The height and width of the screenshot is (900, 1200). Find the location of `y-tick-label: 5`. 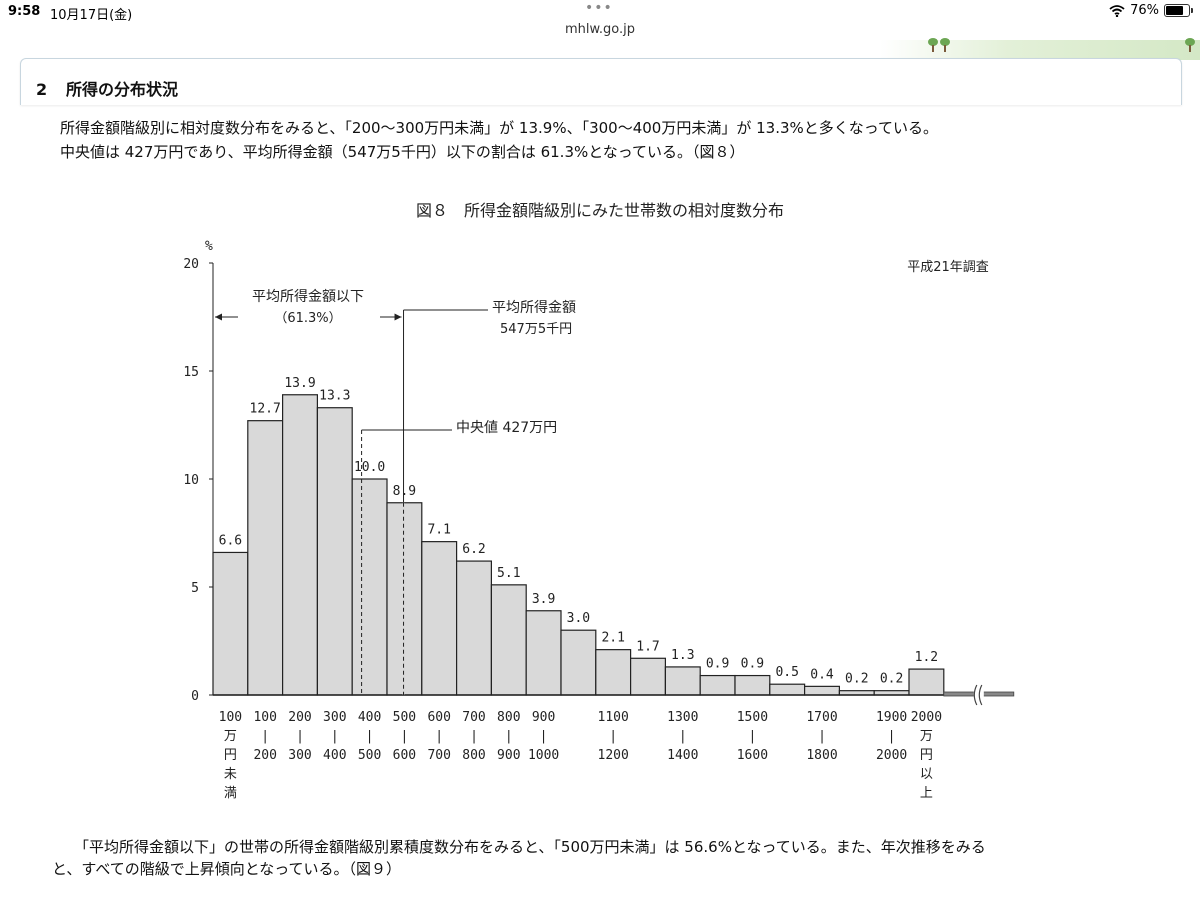

y-tick-label: 5 is located at coordinates (195, 588).